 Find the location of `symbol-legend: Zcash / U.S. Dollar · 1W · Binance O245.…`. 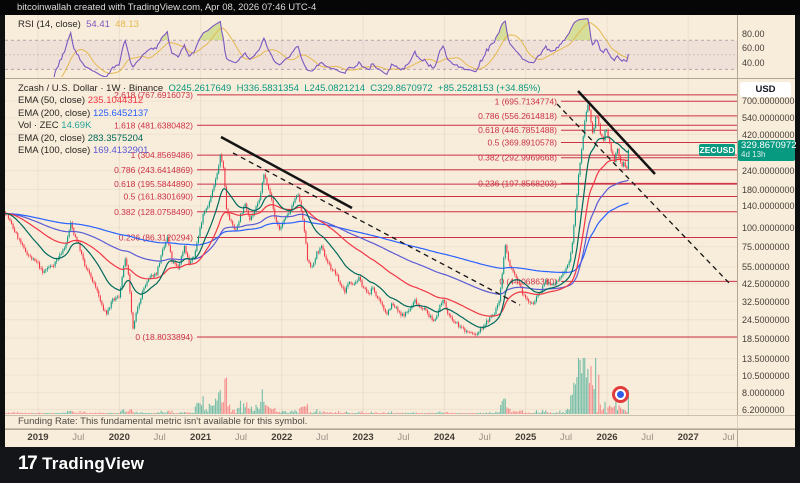

symbol-legend: Zcash / U.S. Dollar · 1W · Binance O245.… is located at coordinates (279, 120).